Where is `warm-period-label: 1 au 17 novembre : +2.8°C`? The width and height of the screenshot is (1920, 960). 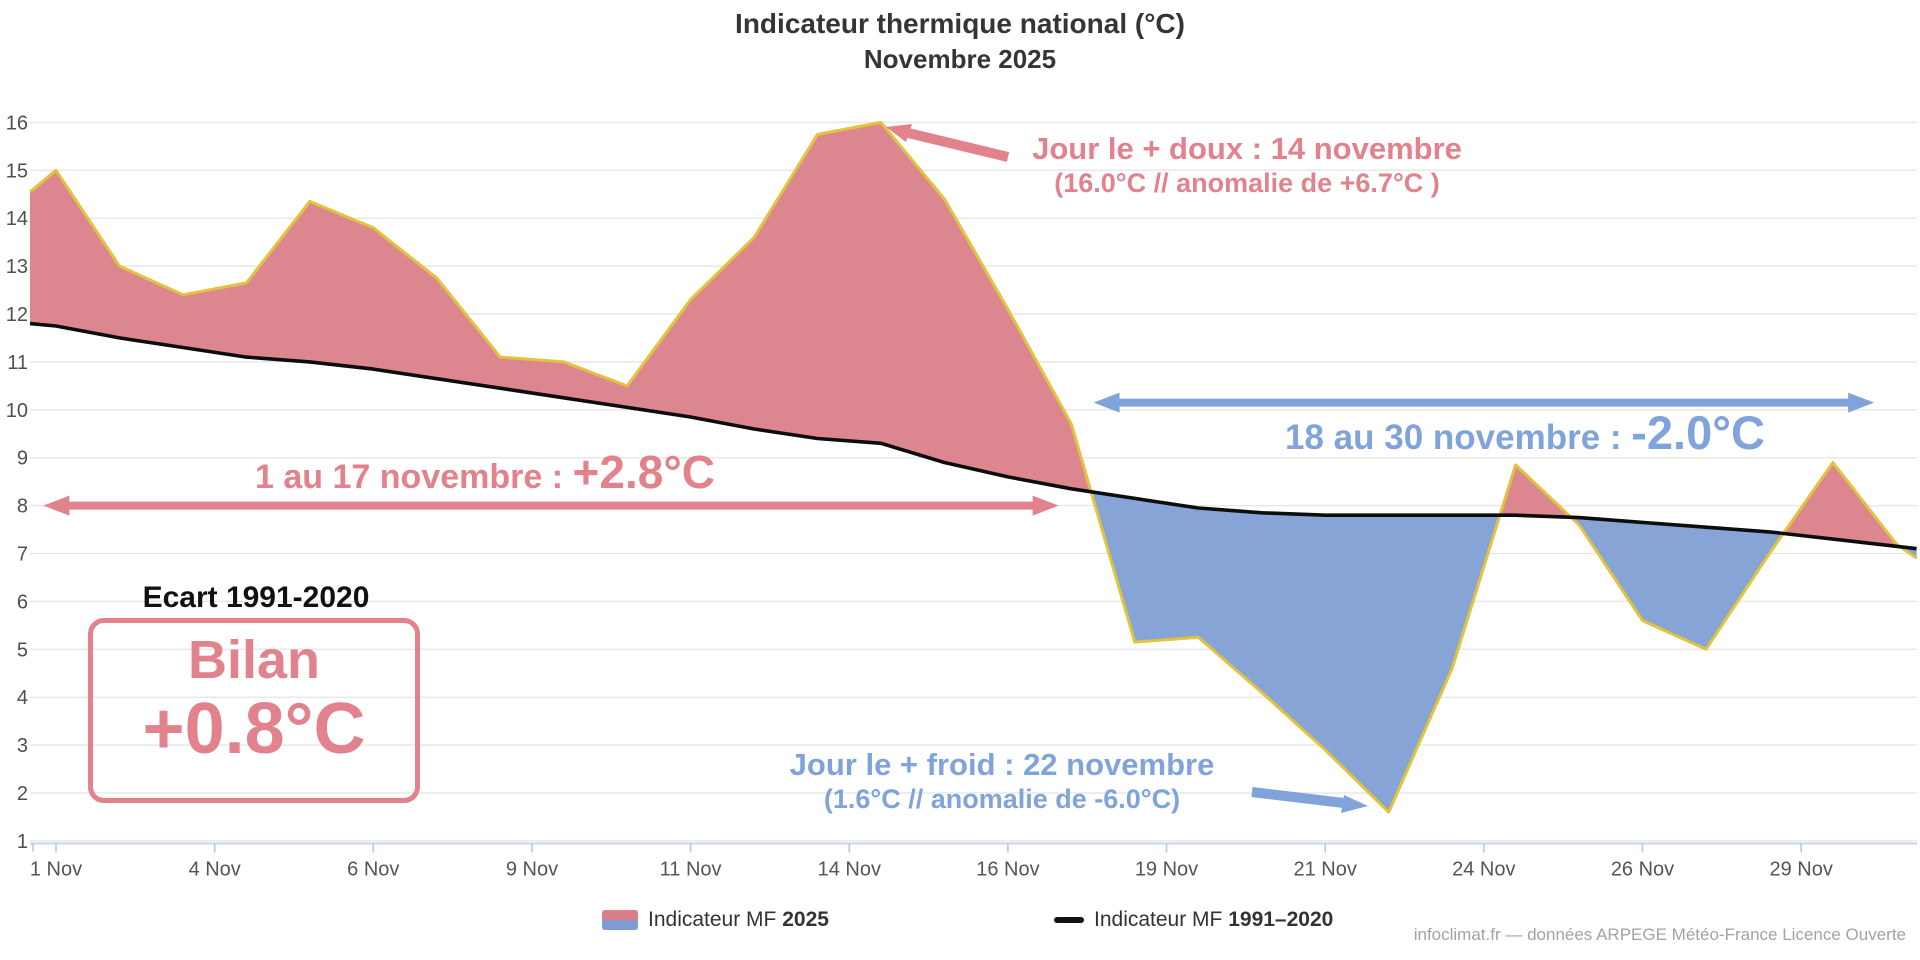
warm-period-label: 1 au 17 novembre : +2.8°C is located at coordinates (485, 472).